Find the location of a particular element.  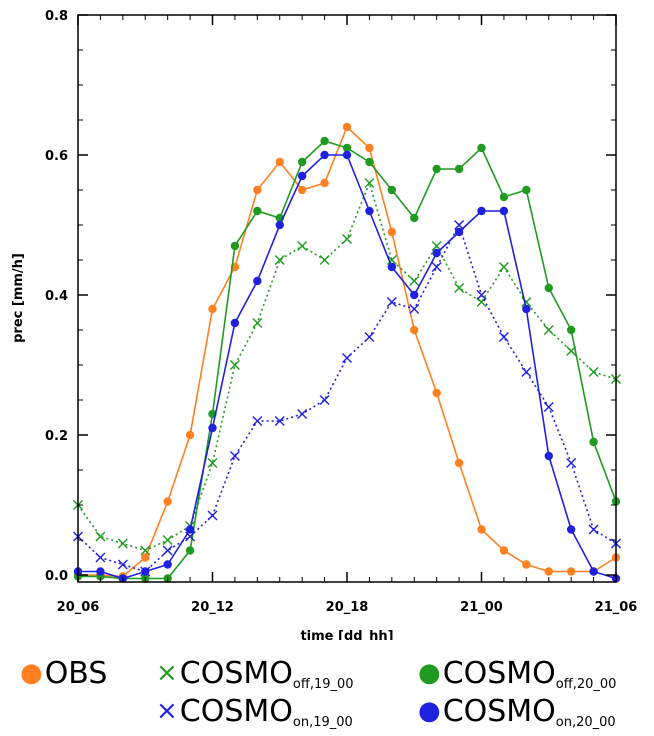

legend-label-cosmo-on-19: COSMO is located at coordinates (236, 711).